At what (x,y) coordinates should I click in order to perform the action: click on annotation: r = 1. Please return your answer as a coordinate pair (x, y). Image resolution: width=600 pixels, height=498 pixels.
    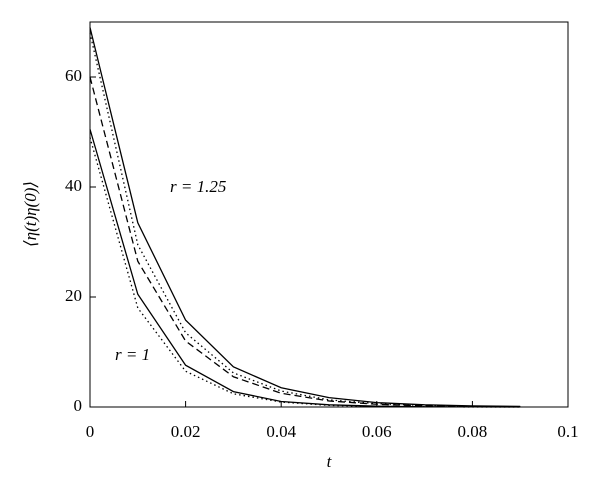
    Looking at the image, I should click on (132, 354).